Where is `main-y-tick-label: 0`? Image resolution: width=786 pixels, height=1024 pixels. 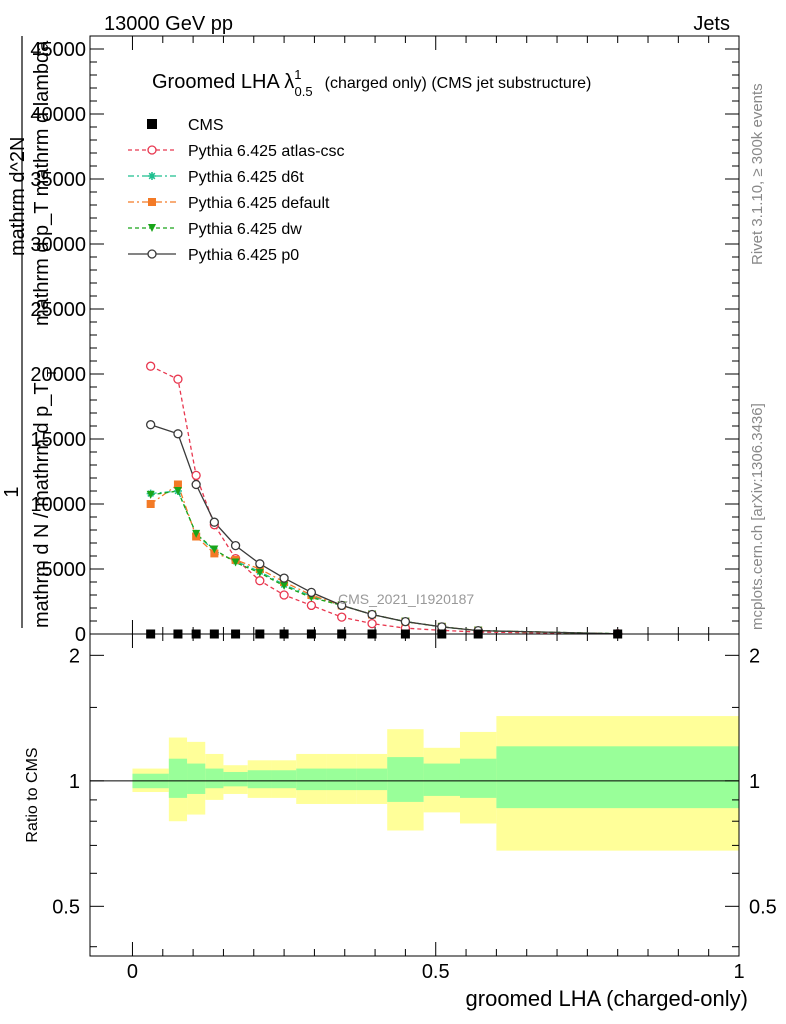 main-y-tick-label: 0 is located at coordinates (80, 635).